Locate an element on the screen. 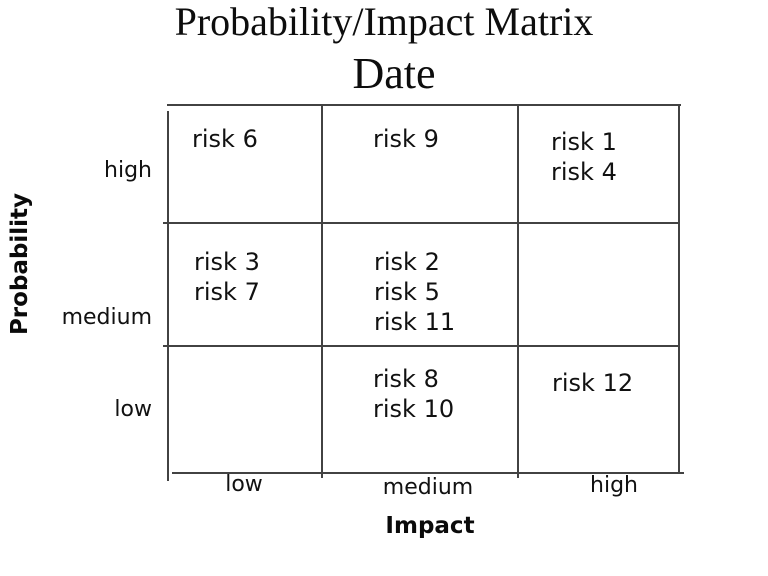  risk-item: risk 10 is located at coordinates (414, 409).